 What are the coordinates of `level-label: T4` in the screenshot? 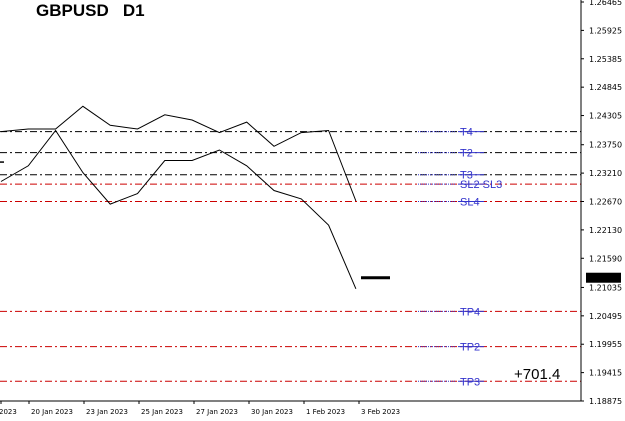 It's located at (466, 133).